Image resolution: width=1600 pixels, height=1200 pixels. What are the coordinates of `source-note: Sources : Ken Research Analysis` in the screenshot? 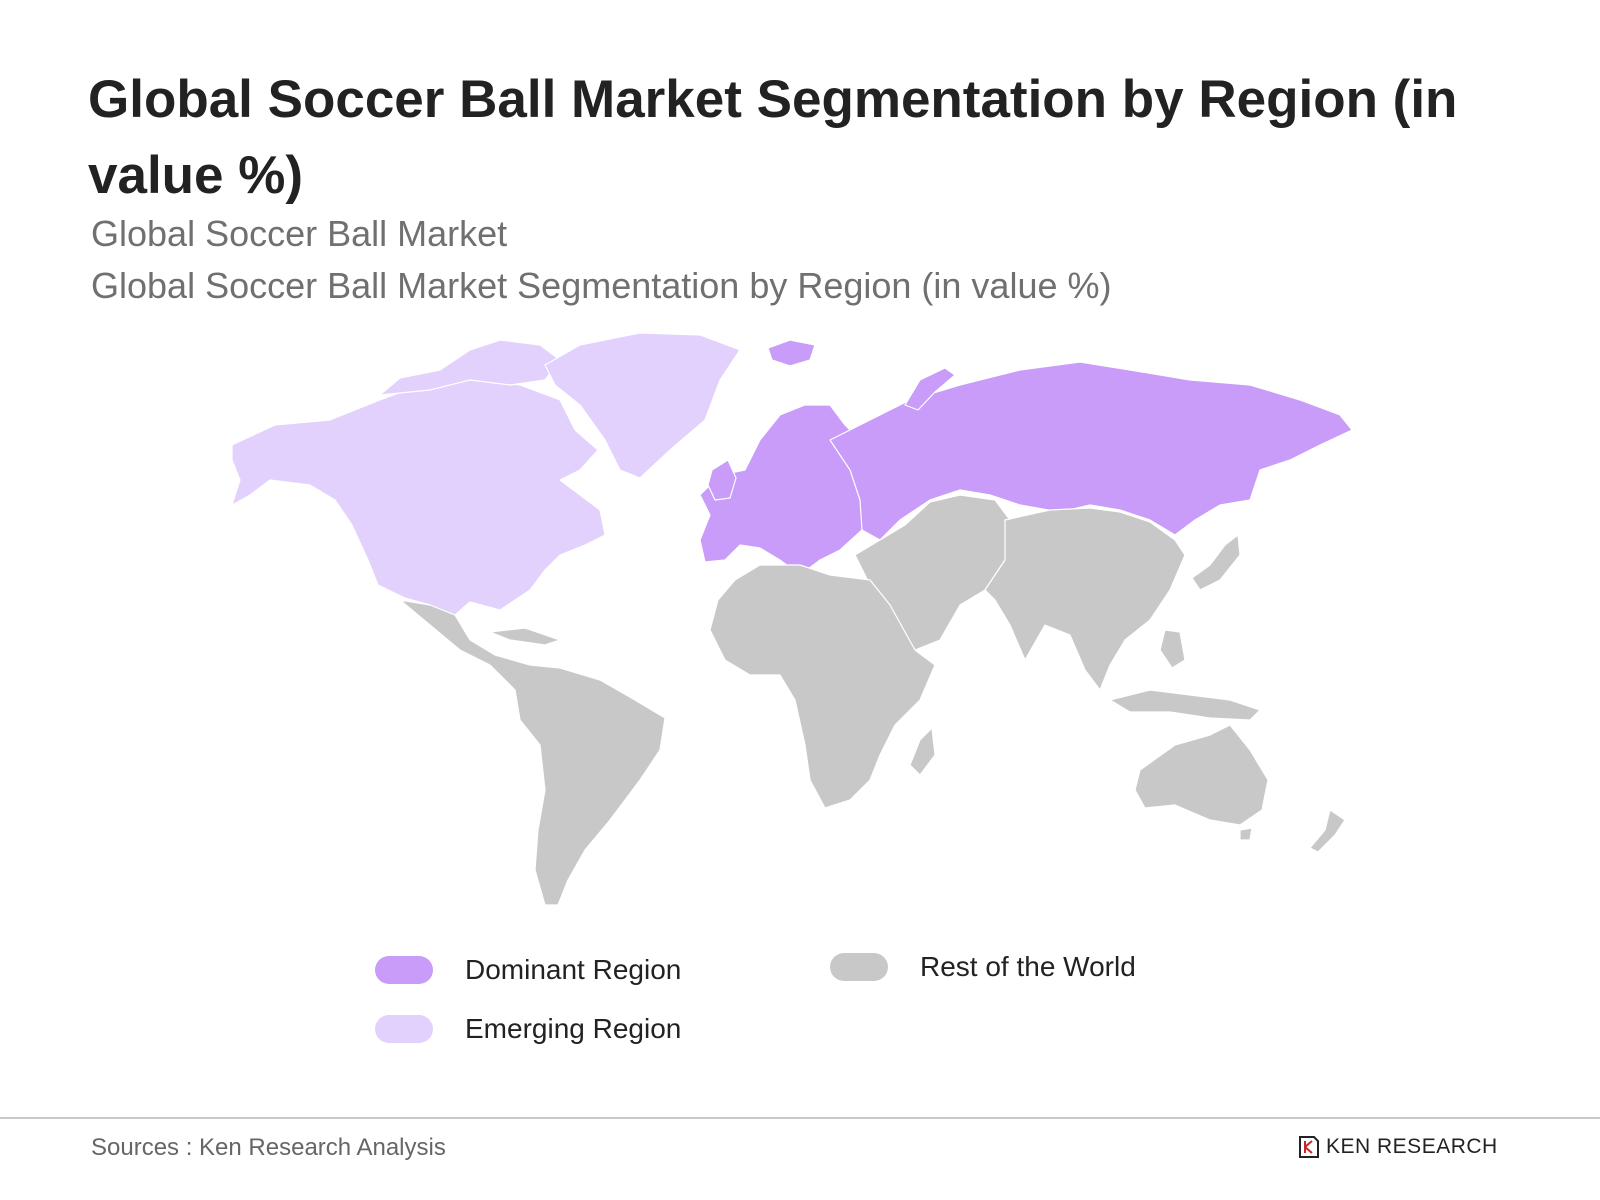 It's located at (268, 1147).